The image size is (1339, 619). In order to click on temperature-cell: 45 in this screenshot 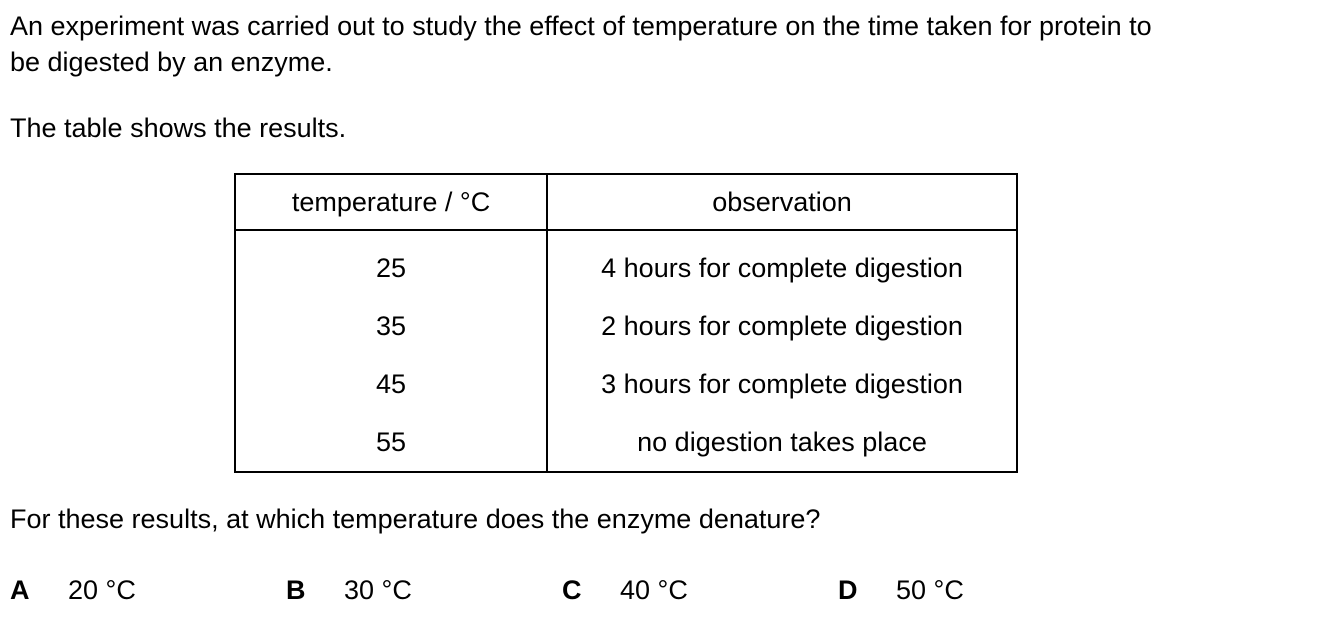, I will do `click(391, 384)`.